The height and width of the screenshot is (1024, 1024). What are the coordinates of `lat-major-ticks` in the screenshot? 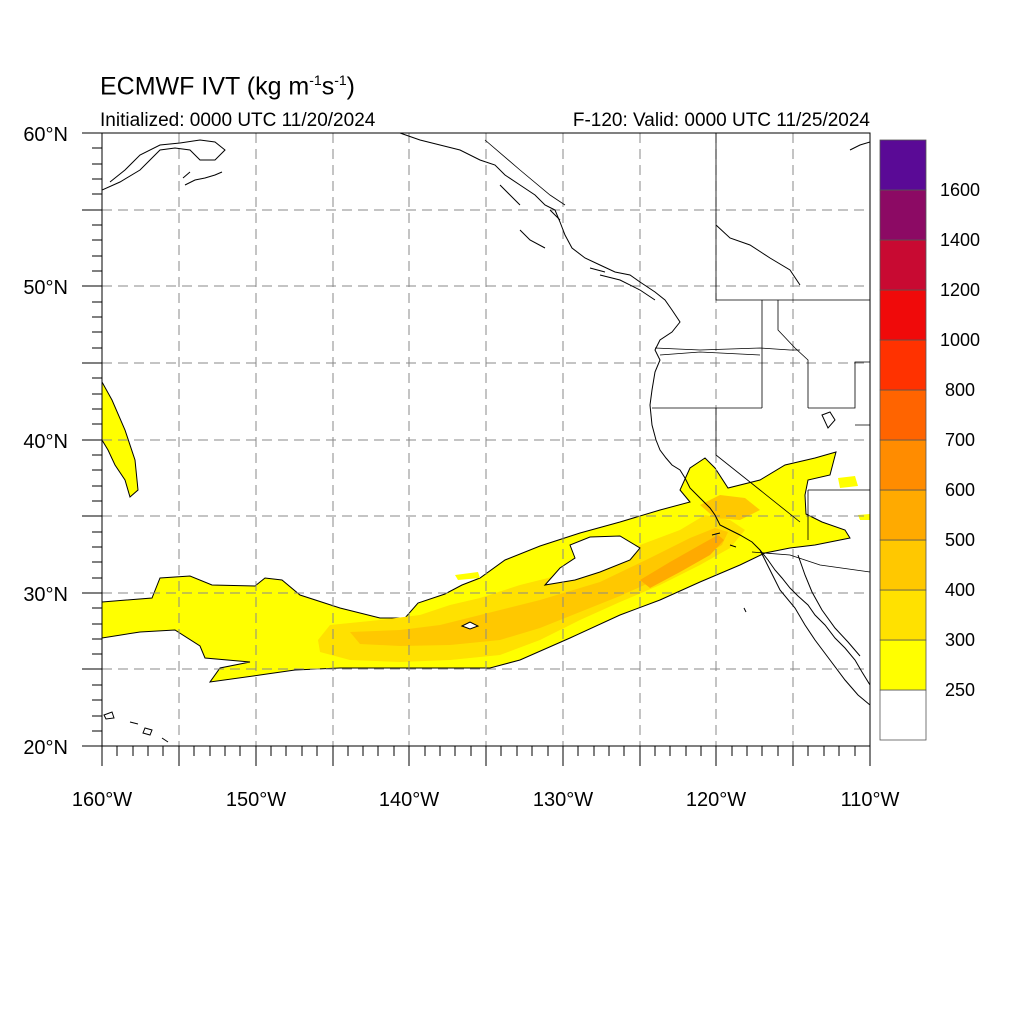 It's located at (92, 439).